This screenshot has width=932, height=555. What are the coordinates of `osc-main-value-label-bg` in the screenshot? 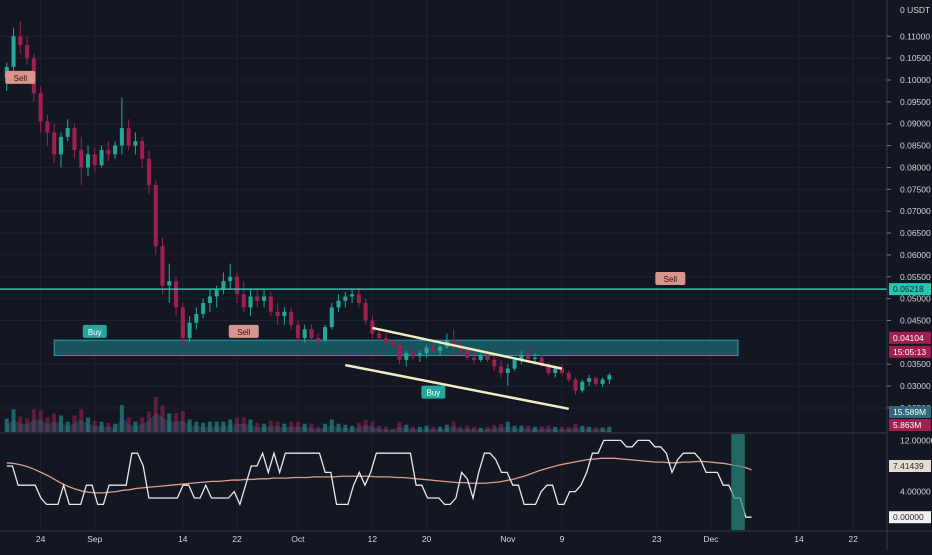 It's located at (910, 517).